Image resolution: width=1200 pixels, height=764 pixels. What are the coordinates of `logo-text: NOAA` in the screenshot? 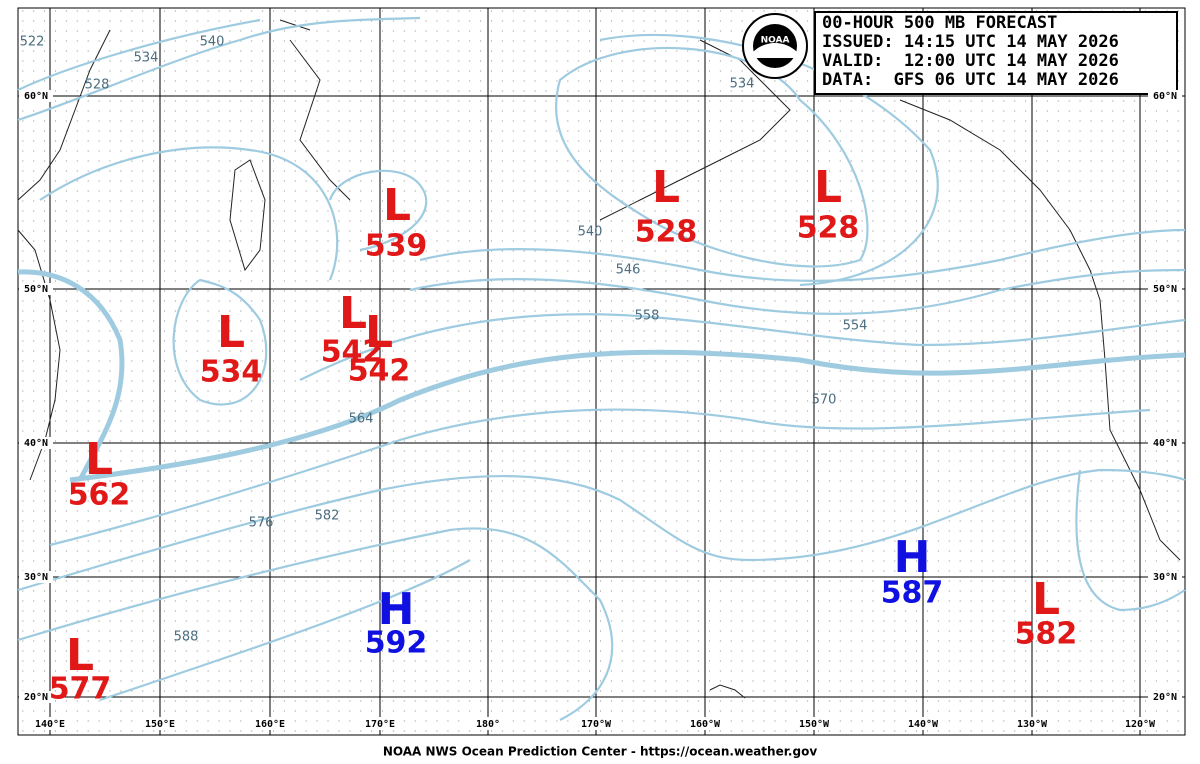 It's located at (775, 41).